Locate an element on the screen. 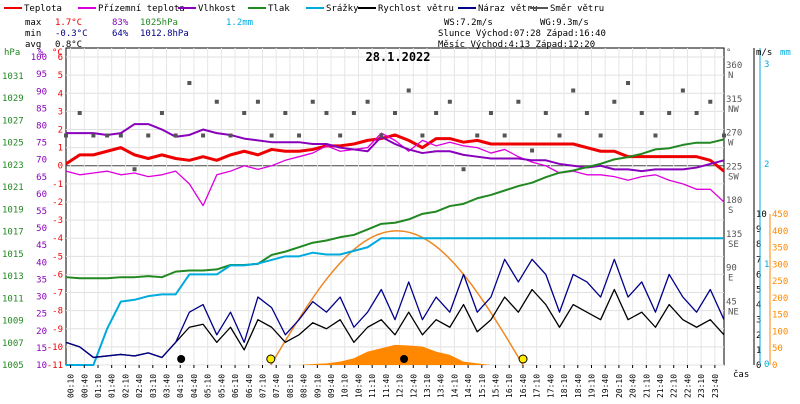 Image resolution: width=800 pixels, height=404 pixels. tick-label-time: 23:10 is located at coordinates (701, 386).